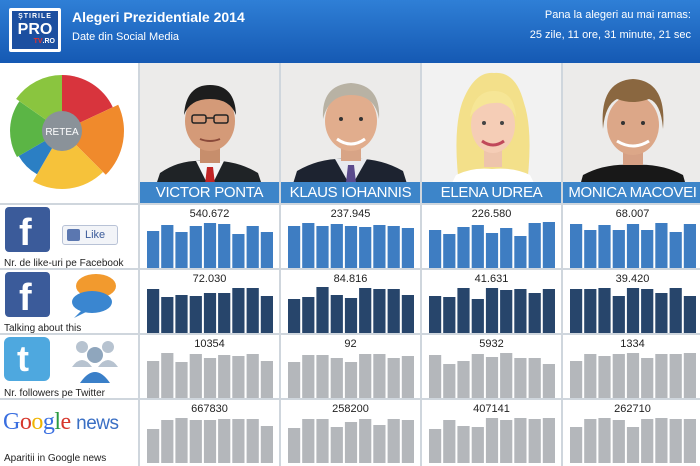  What do you see at coordinates (209, 214) in the screenshot?
I see `cell-value: 540.672` at bounding box center [209, 214].